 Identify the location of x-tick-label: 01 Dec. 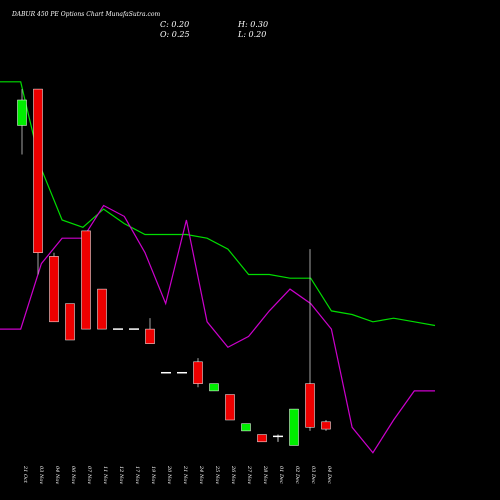
(281, 475).